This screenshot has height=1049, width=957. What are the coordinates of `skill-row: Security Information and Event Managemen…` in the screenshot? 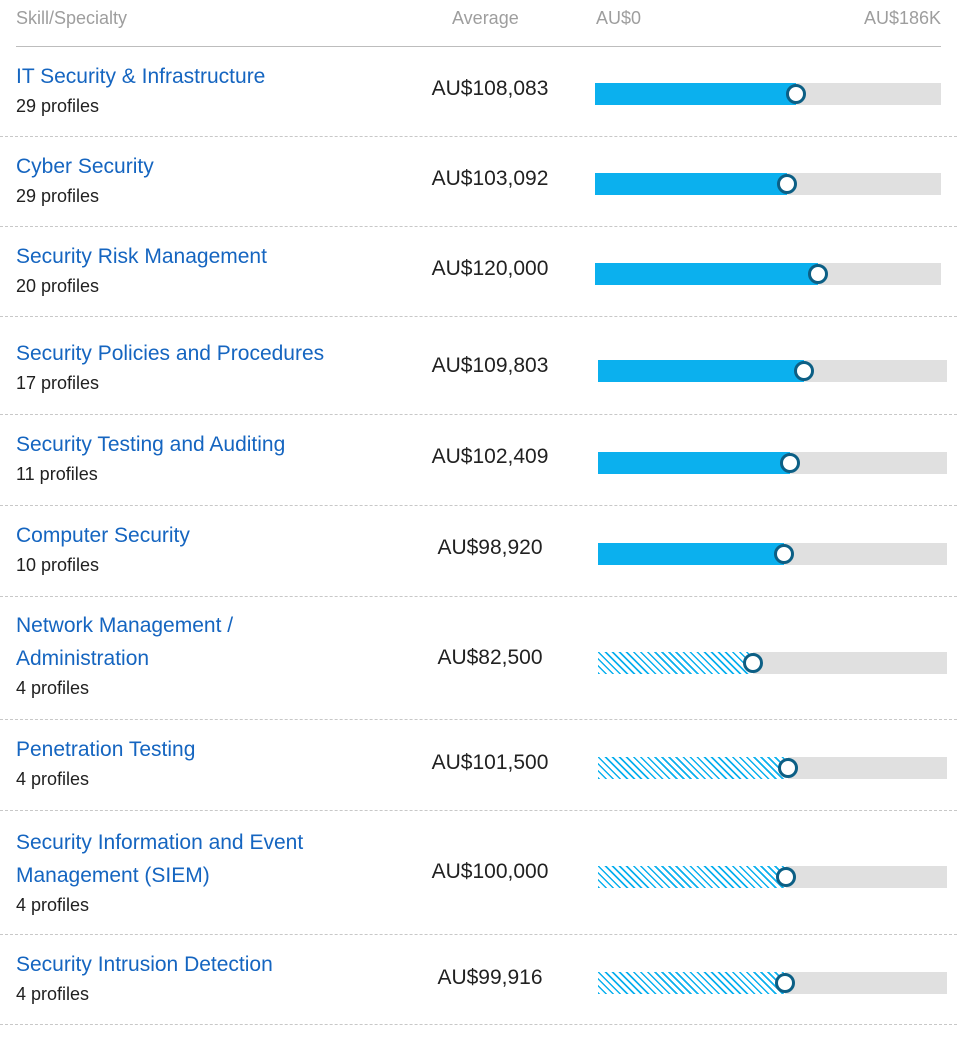 It's located at (478, 873).